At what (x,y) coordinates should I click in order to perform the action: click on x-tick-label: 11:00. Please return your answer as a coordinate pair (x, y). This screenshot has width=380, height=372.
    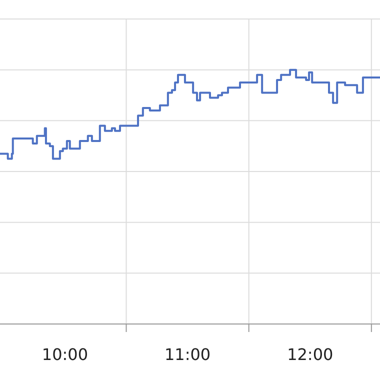
    Looking at the image, I should click on (187, 354).